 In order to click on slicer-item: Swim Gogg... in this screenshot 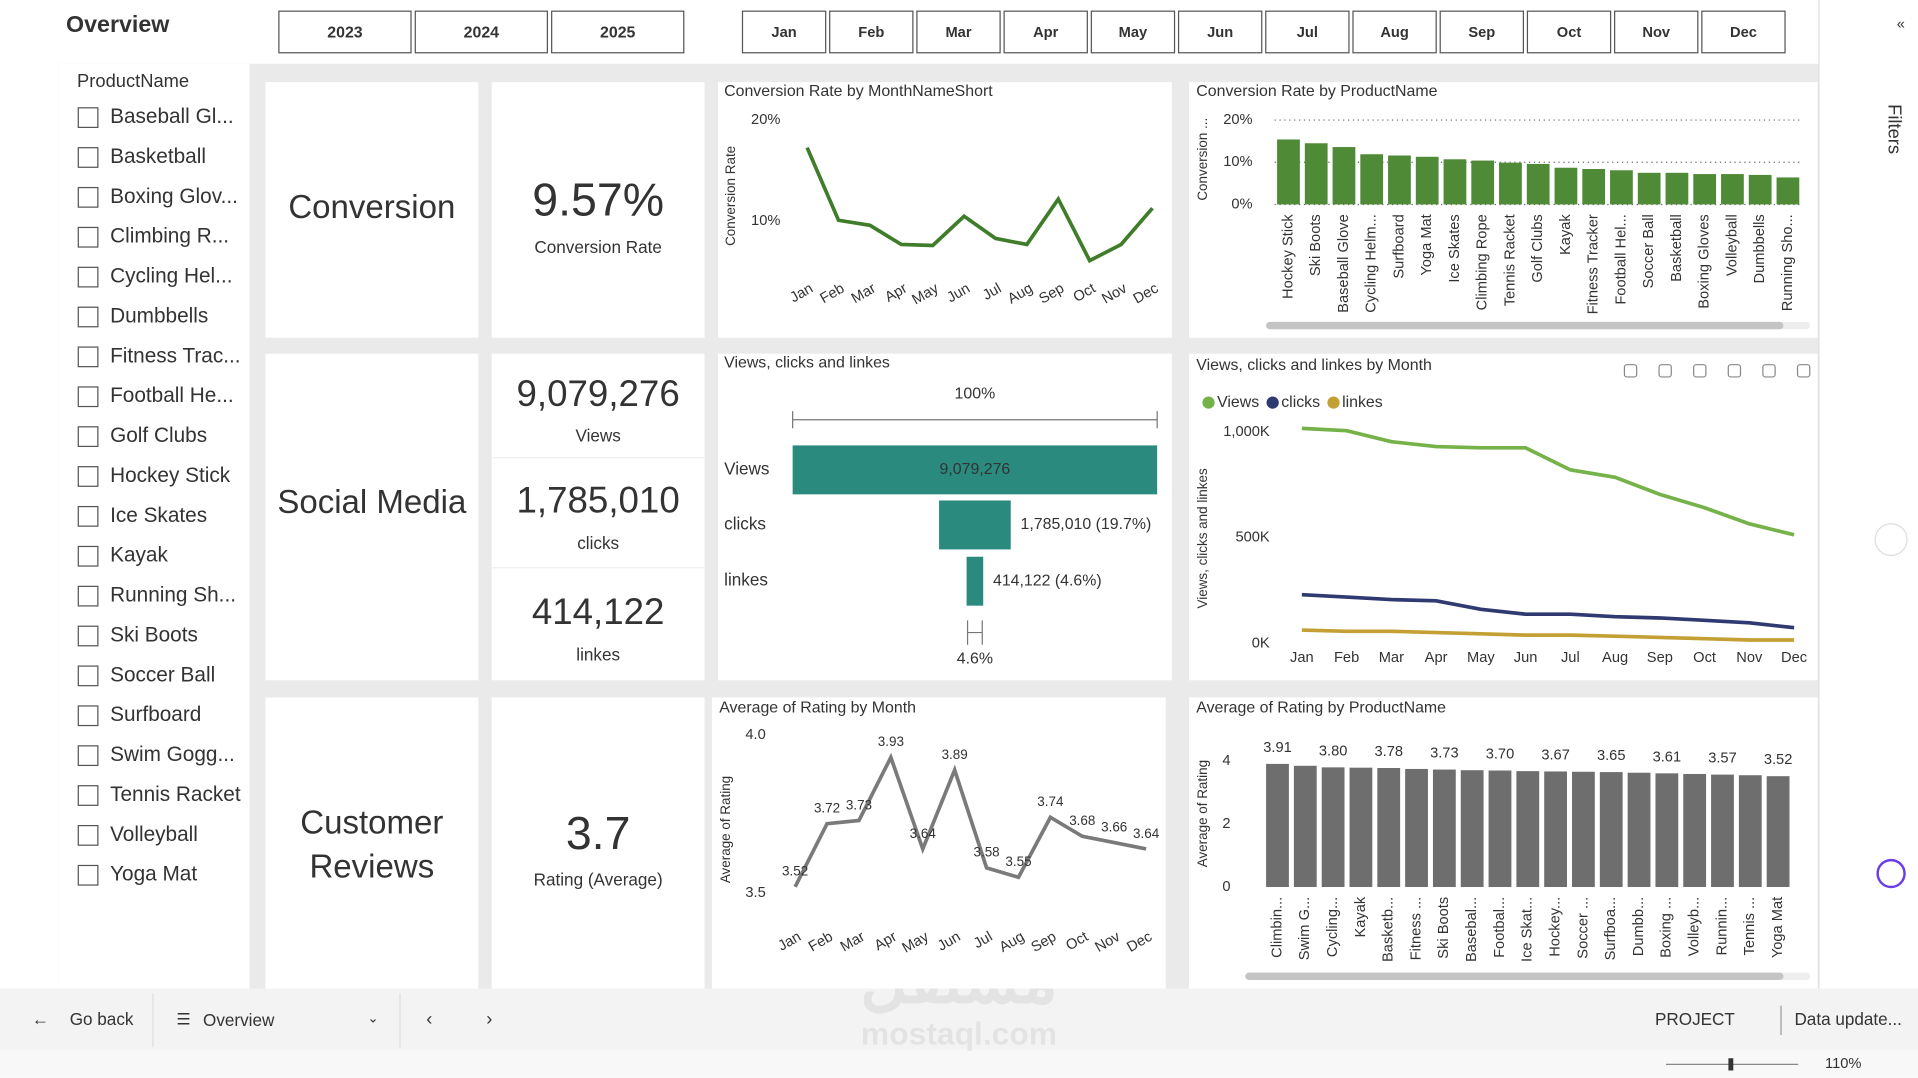, I will do `click(172, 754)`.